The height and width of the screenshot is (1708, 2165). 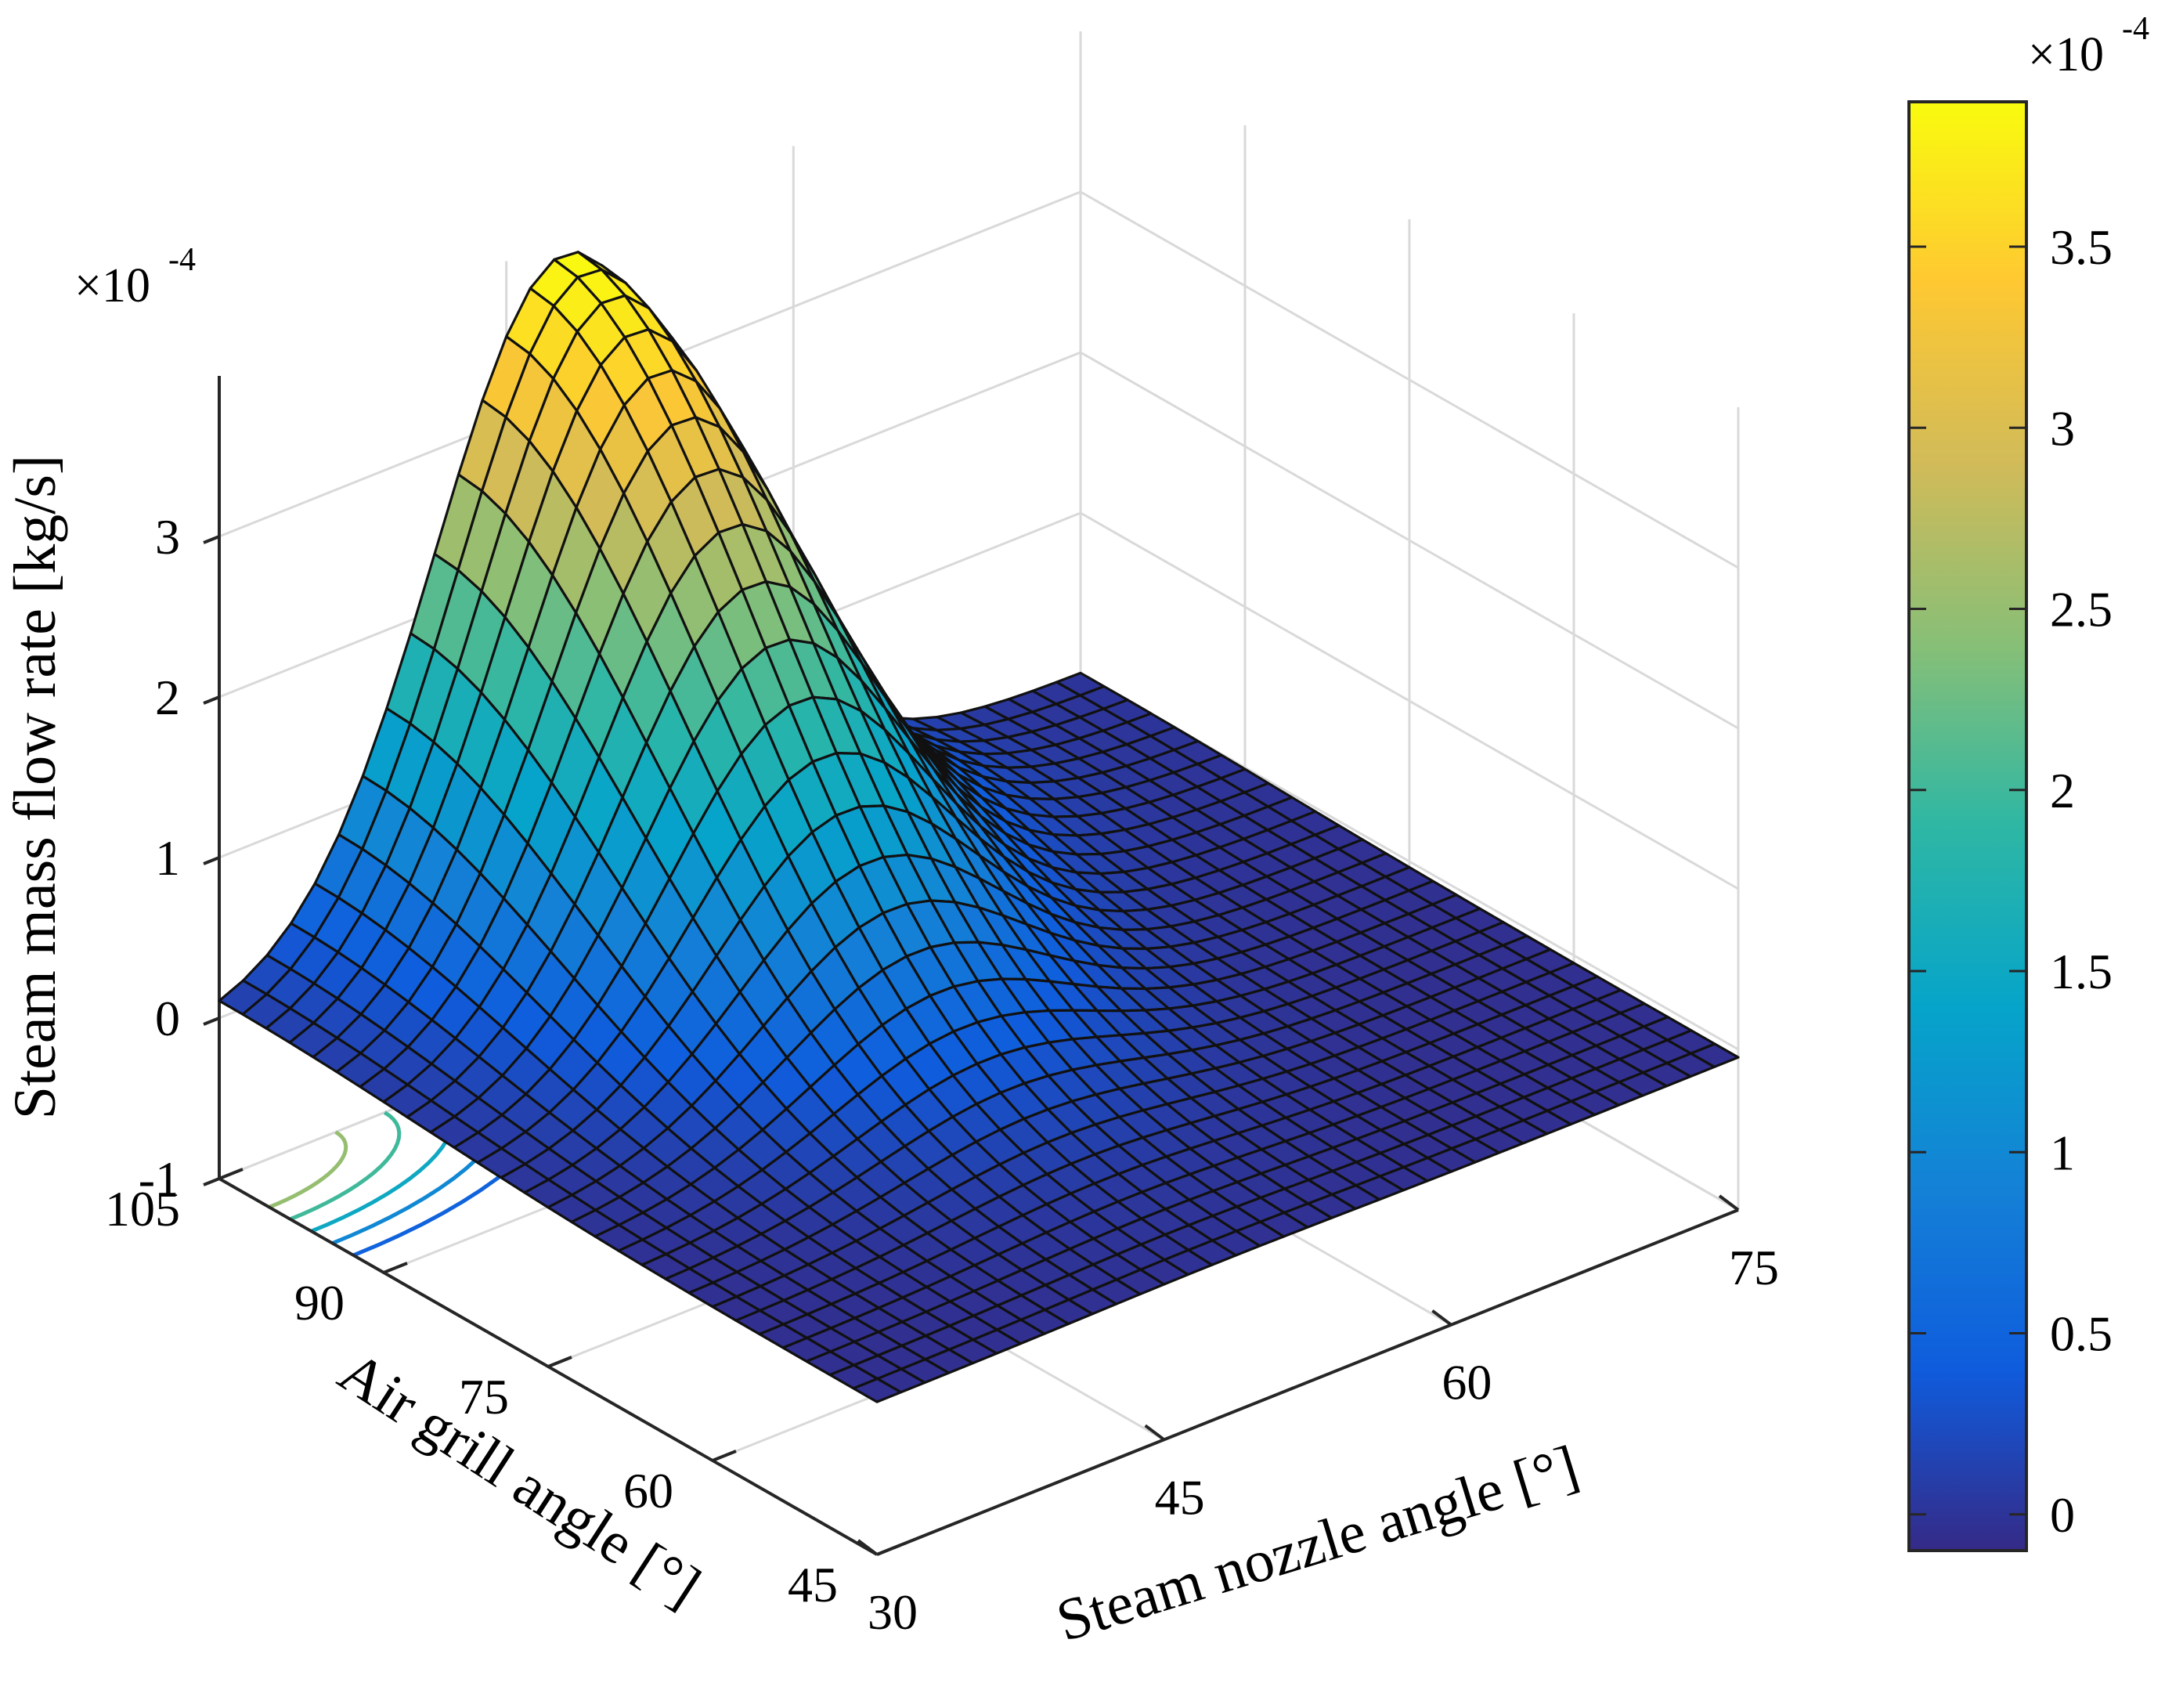 What do you see at coordinates (143, 1209) in the screenshot?
I see `y-tick-label: 105` at bounding box center [143, 1209].